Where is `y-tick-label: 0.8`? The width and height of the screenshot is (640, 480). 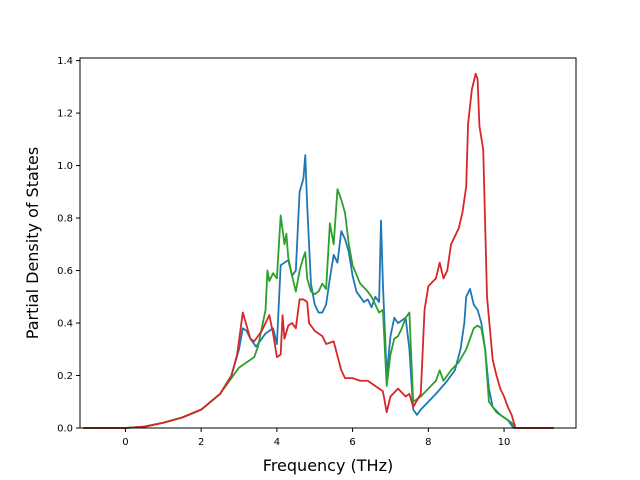
y-tick-label: 0.8 is located at coordinates (65, 219).